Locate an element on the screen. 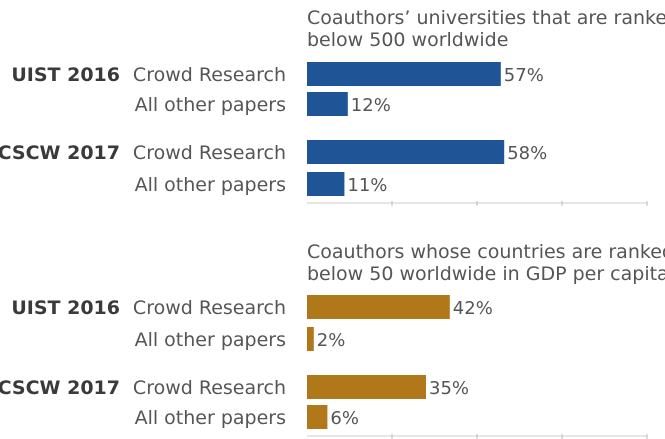  value-label: 58% is located at coordinates (527, 153).